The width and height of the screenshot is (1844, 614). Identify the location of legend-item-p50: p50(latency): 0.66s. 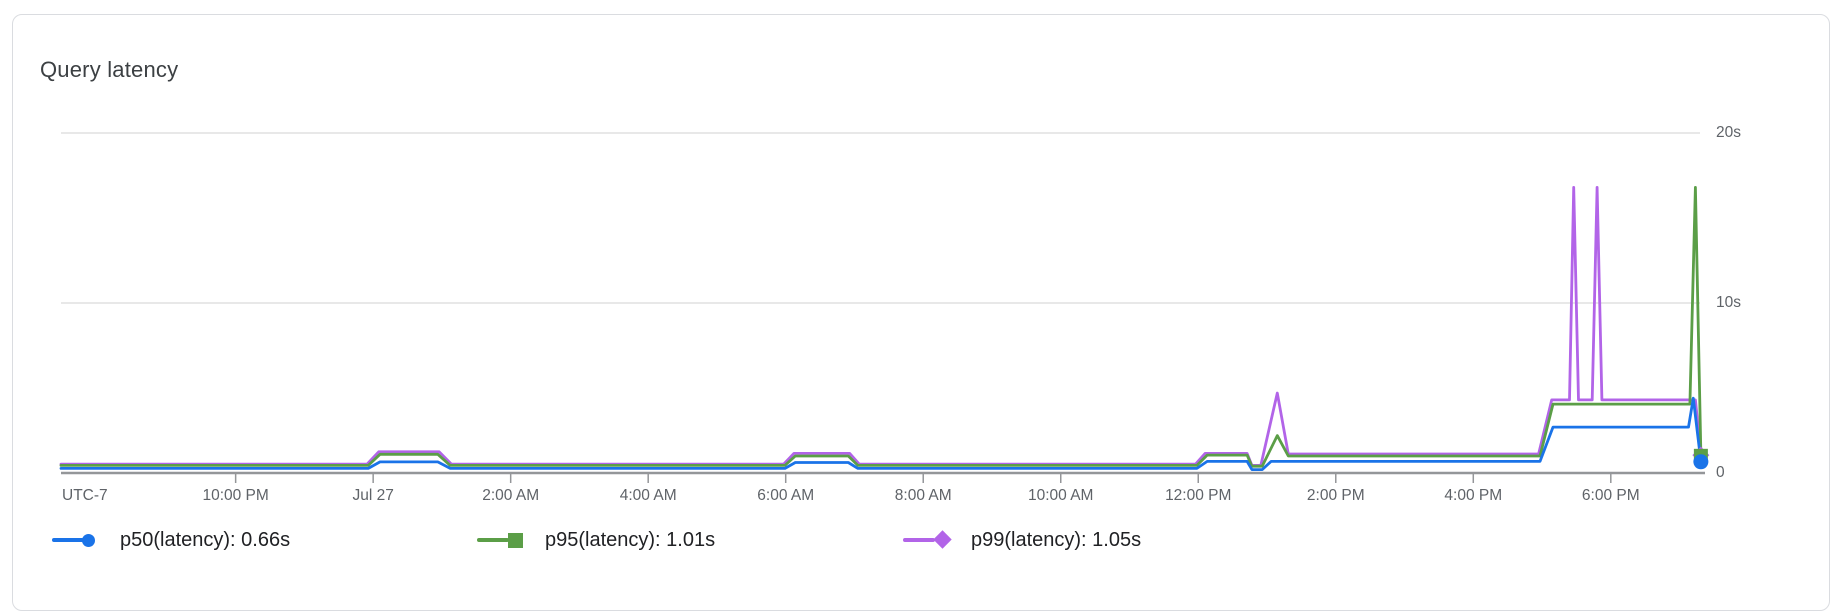
(171, 540).